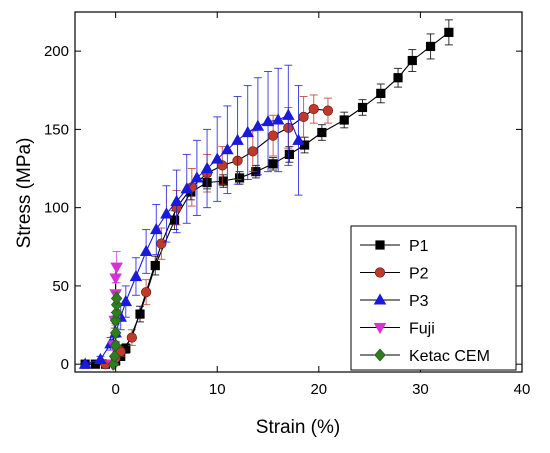 This screenshot has width=550, height=453. What do you see at coordinates (419, 274) in the screenshot?
I see `legend-label: P2` at bounding box center [419, 274].